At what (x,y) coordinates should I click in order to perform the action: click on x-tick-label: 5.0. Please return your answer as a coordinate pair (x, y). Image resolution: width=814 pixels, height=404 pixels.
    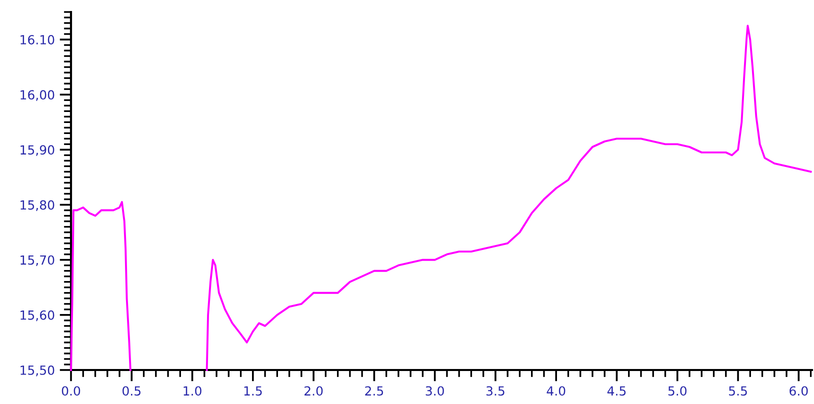
    Looking at the image, I should click on (677, 391).